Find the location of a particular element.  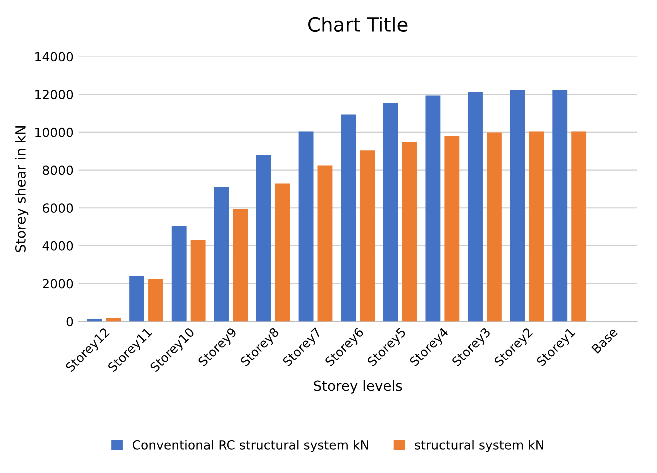

y-tick-label: 8000 is located at coordinates (58, 171).